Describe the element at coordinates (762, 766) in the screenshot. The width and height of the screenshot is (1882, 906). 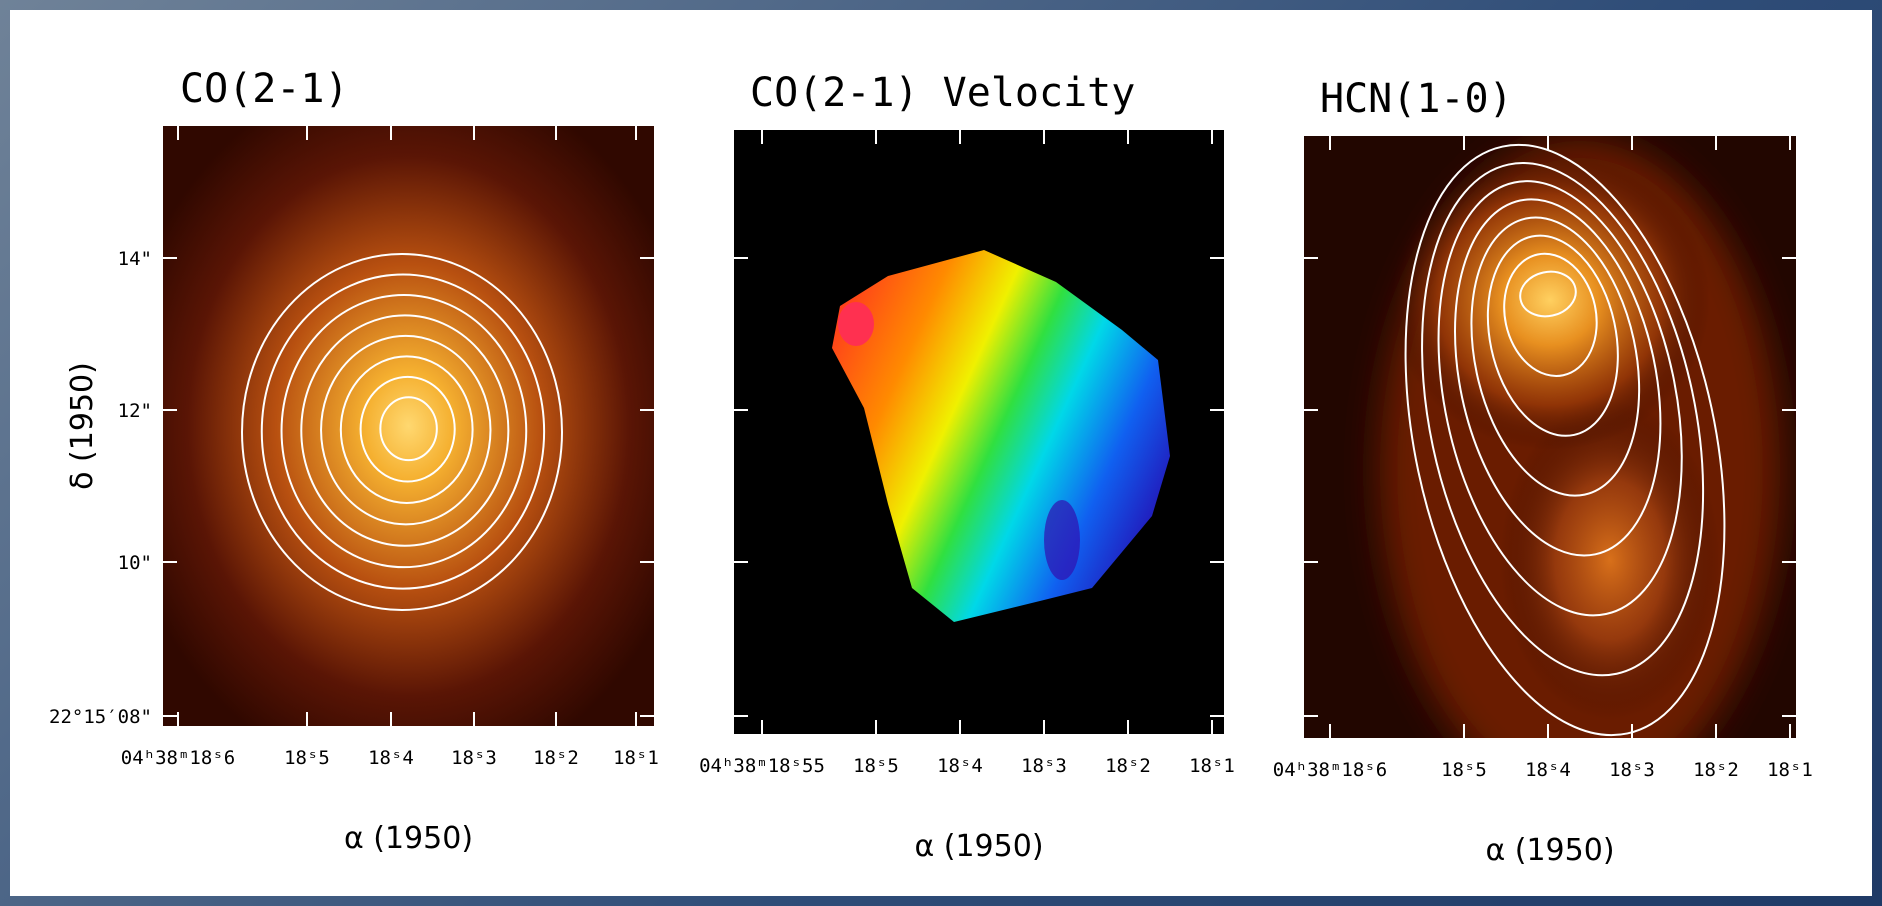
I see `x-tick-label: 04ʰ38ᵐ18ˢ55` at that location.